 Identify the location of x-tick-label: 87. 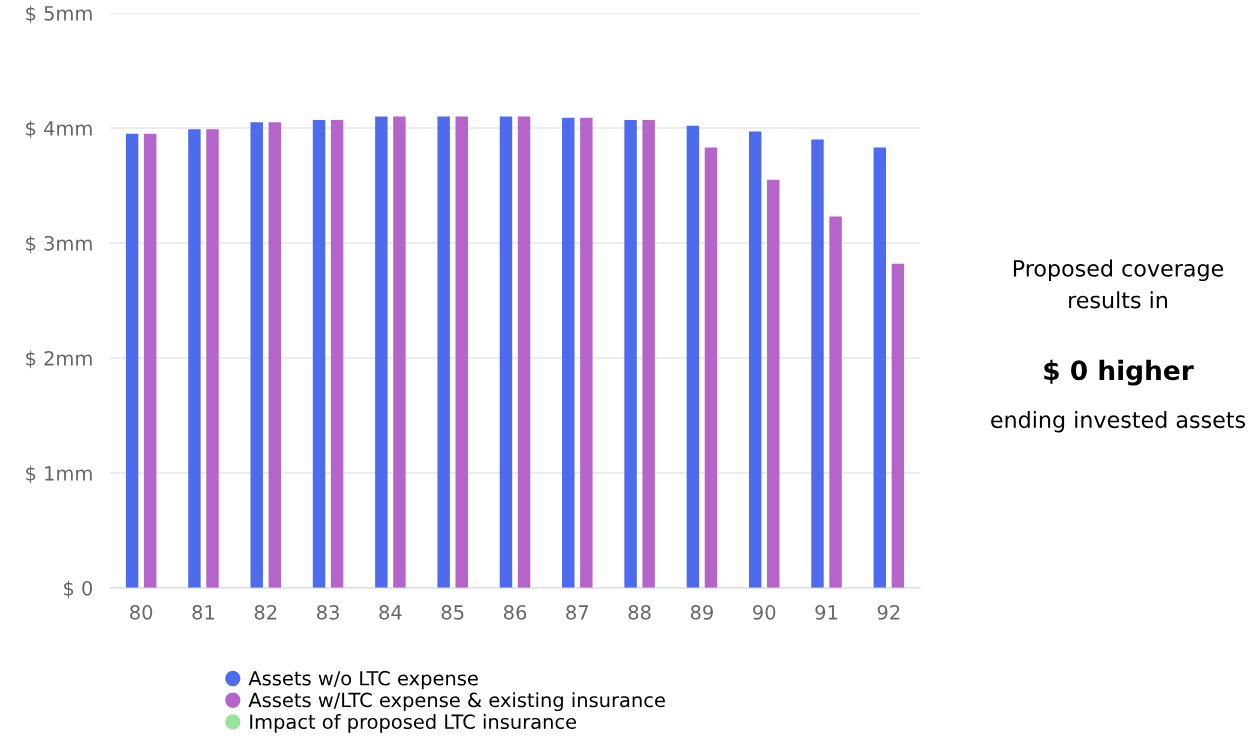
(577, 612).